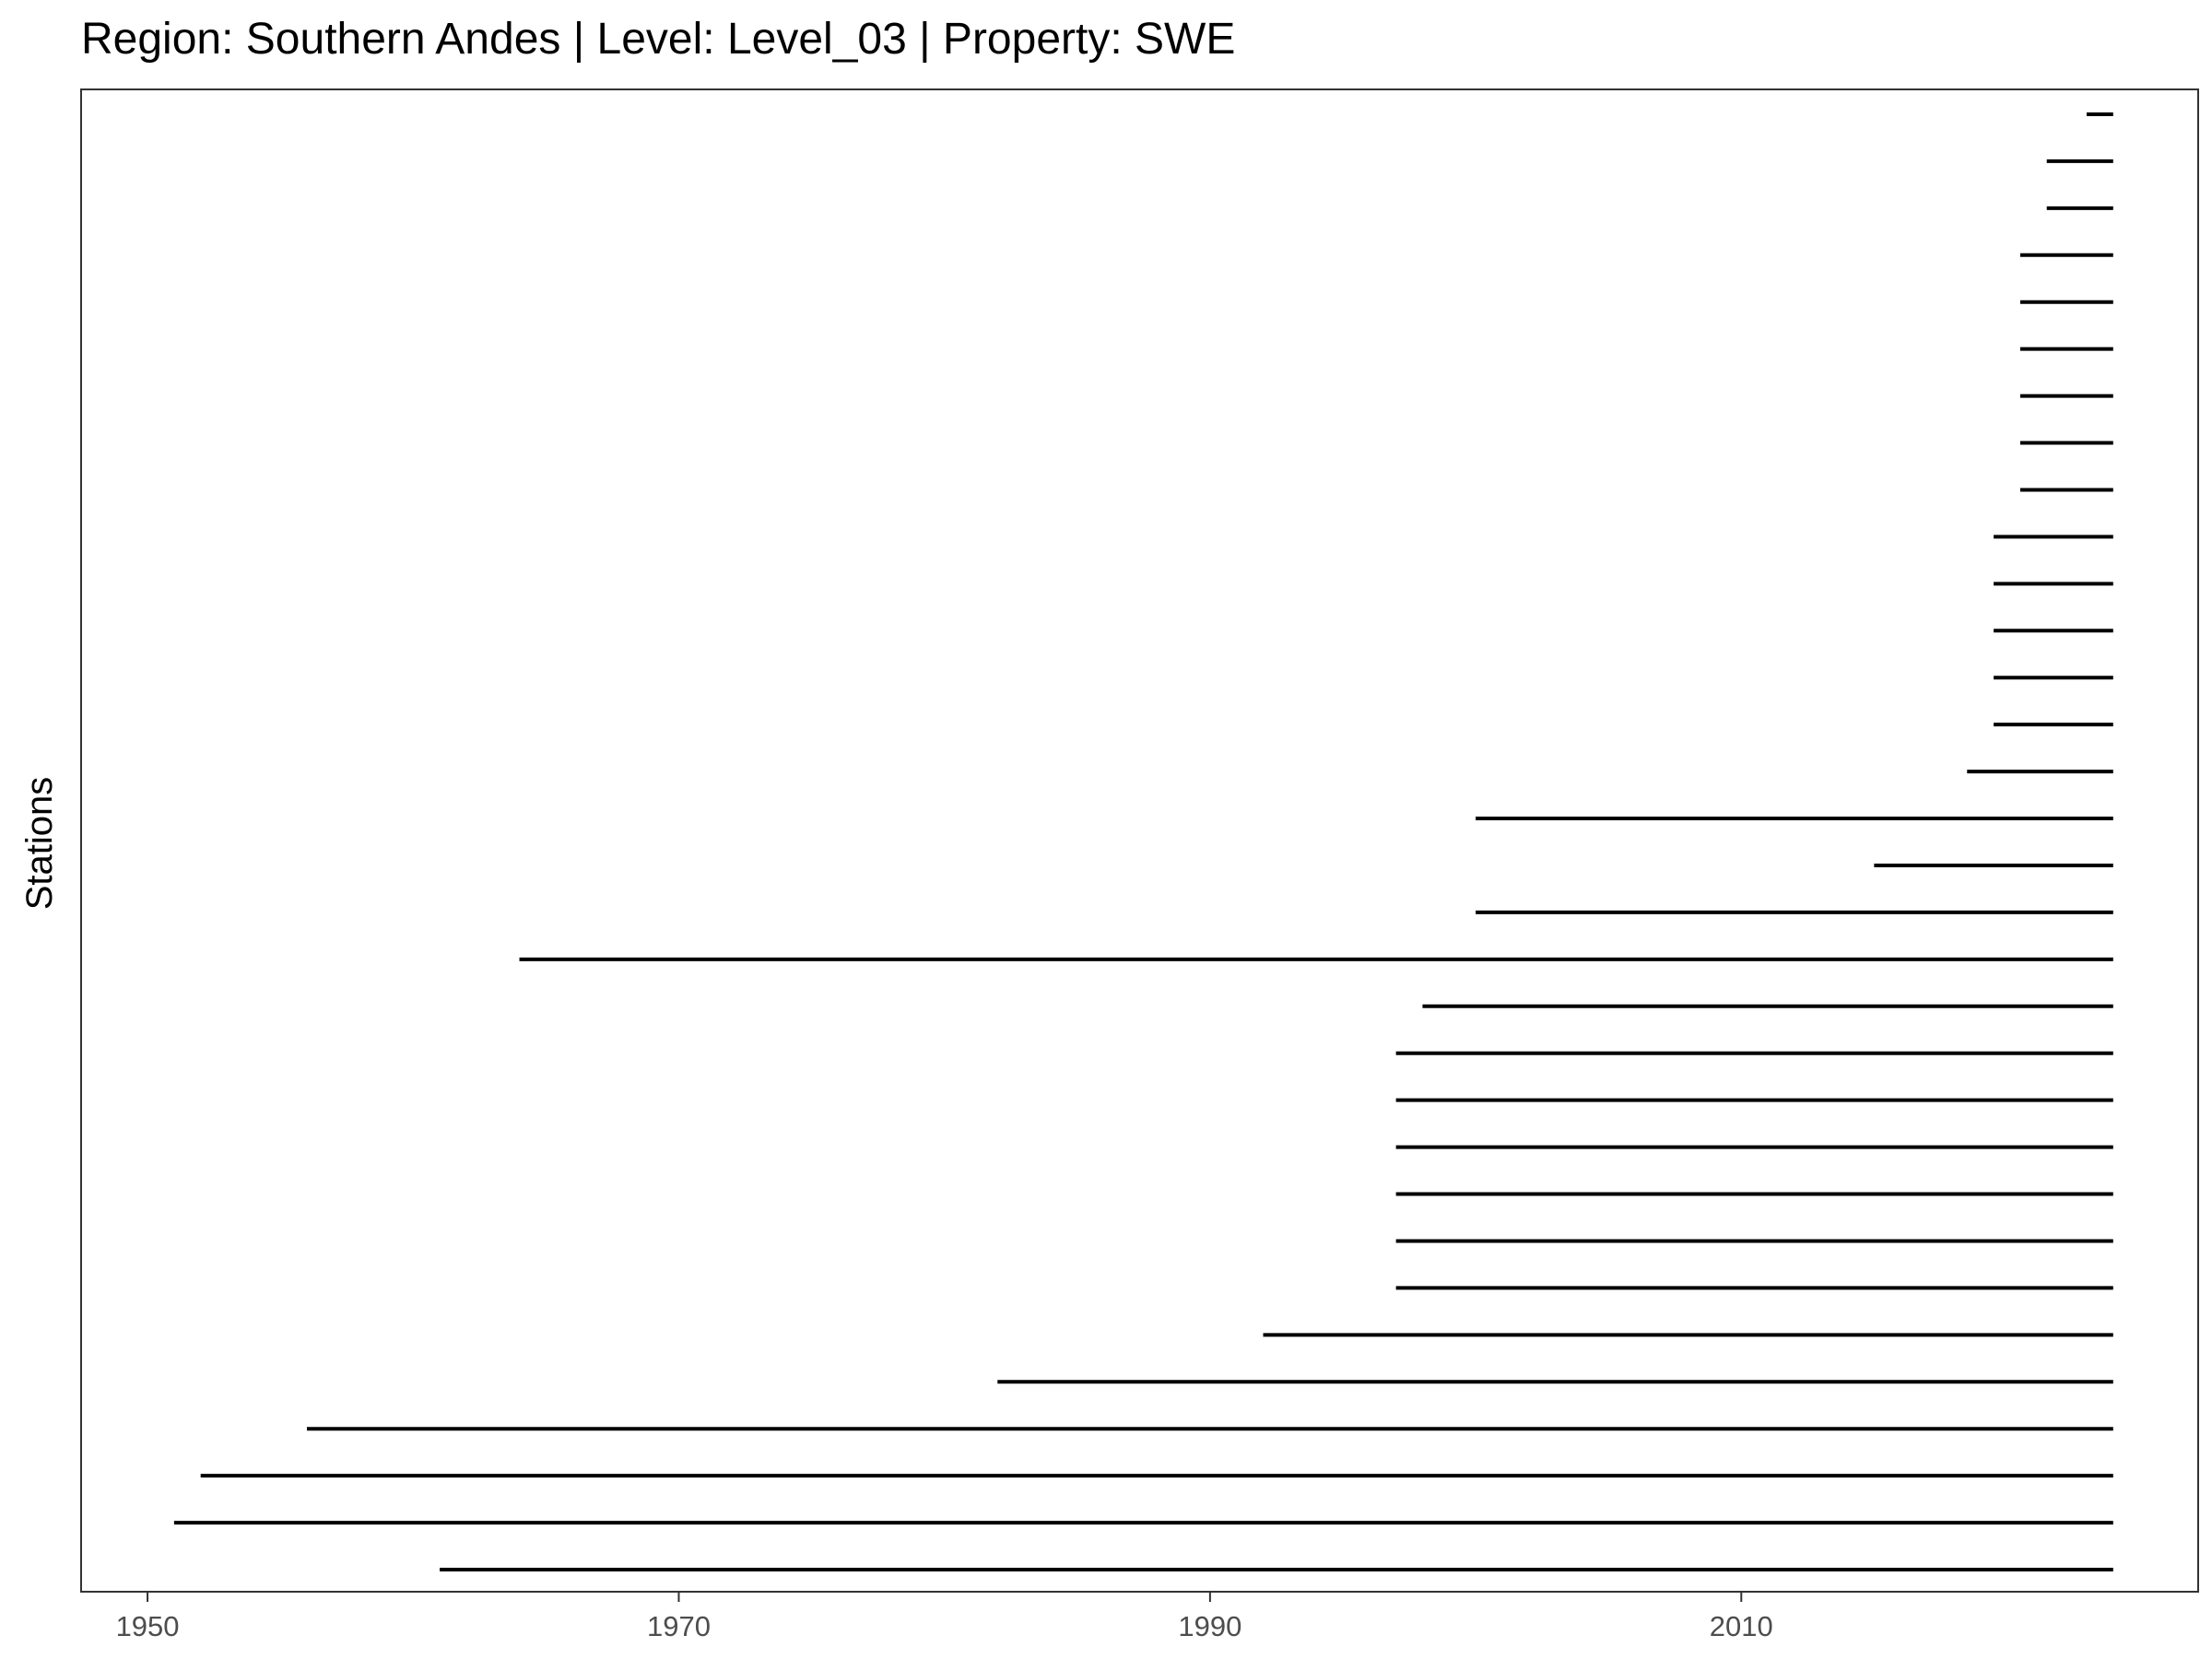 Image resolution: width=2212 pixels, height=1659 pixels. I want to click on x-tick-label-1990: 1990, so click(1209, 1626).